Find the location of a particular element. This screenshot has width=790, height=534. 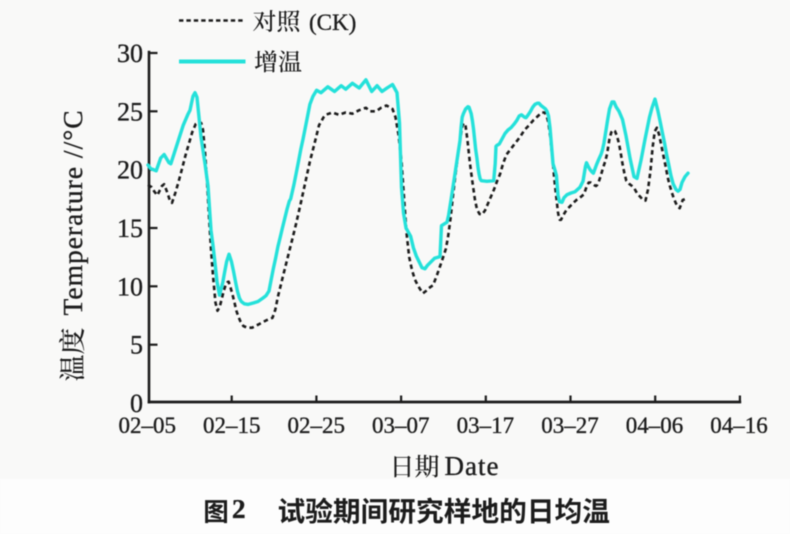

svg-text: 5 is located at coordinates (136, 345).